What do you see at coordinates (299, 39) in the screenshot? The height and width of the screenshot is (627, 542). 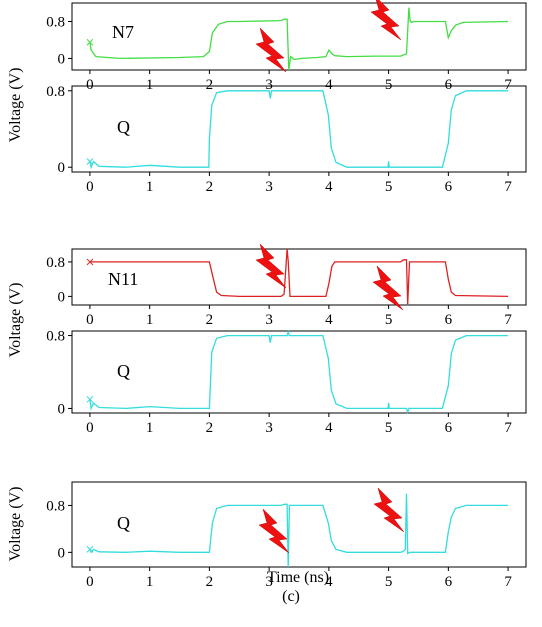 I see `series-line-n7` at bounding box center [299, 39].